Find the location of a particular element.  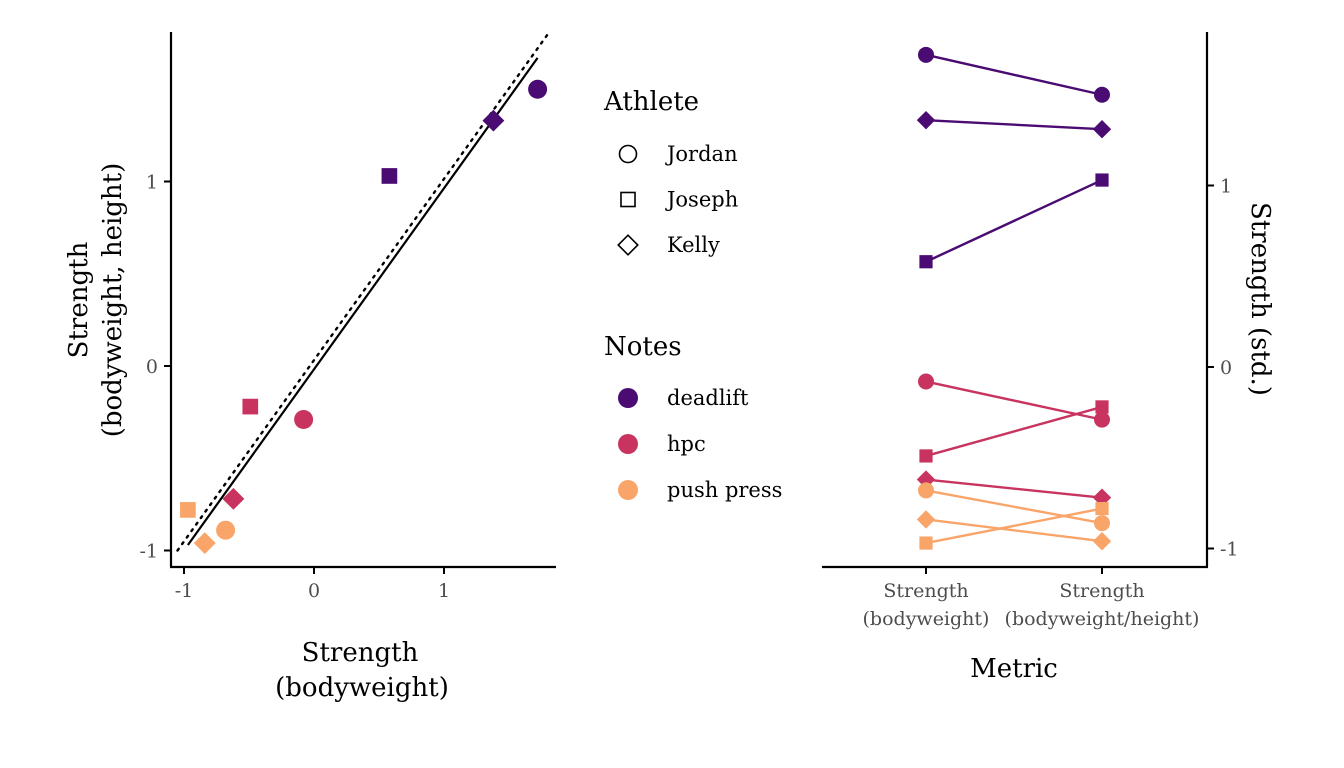

legend-athlete-label: Kelly is located at coordinates (693, 245).